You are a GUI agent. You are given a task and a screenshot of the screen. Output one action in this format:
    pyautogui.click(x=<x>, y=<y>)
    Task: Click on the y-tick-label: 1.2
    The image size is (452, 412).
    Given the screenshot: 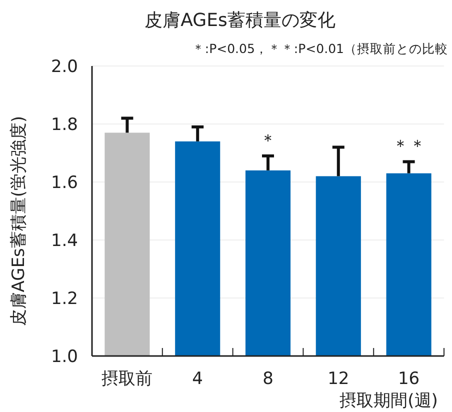 What is the action you would take?
    pyautogui.click(x=64, y=299)
    